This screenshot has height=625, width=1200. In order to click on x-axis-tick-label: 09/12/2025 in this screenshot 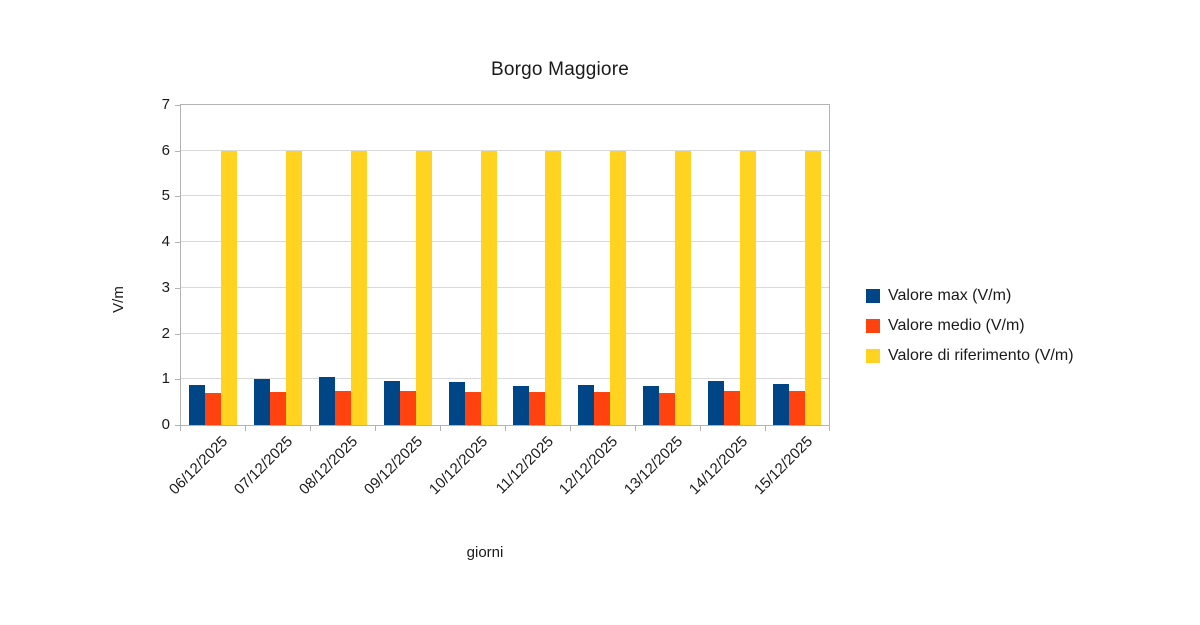, I will do `click(394, 466)`.